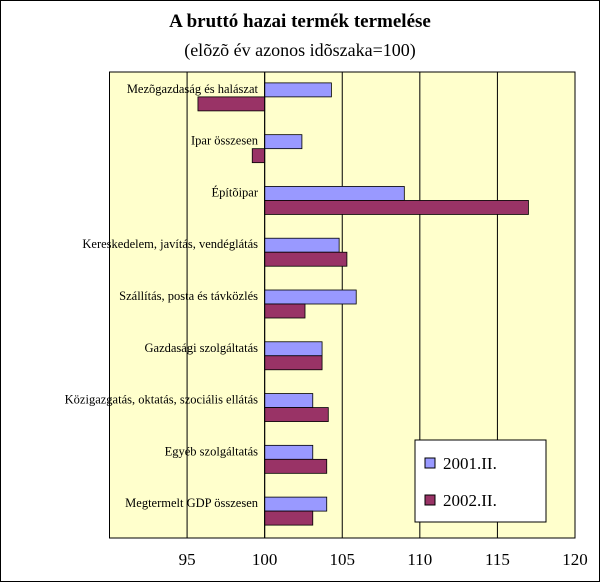 This screenshot has width=601, height=588. Describe the element at coordinates (225, 141) in the screenshot. I see `y-tick-label: Ipar összesen` at that location.